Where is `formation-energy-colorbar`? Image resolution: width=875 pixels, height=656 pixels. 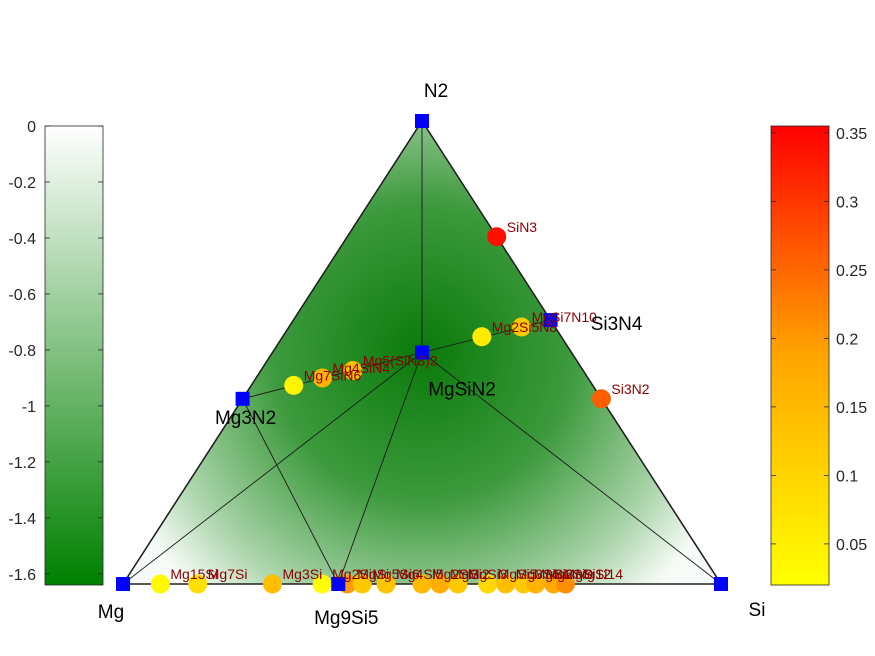 formation-energy-colorbar is located at coordinates (74, 355).